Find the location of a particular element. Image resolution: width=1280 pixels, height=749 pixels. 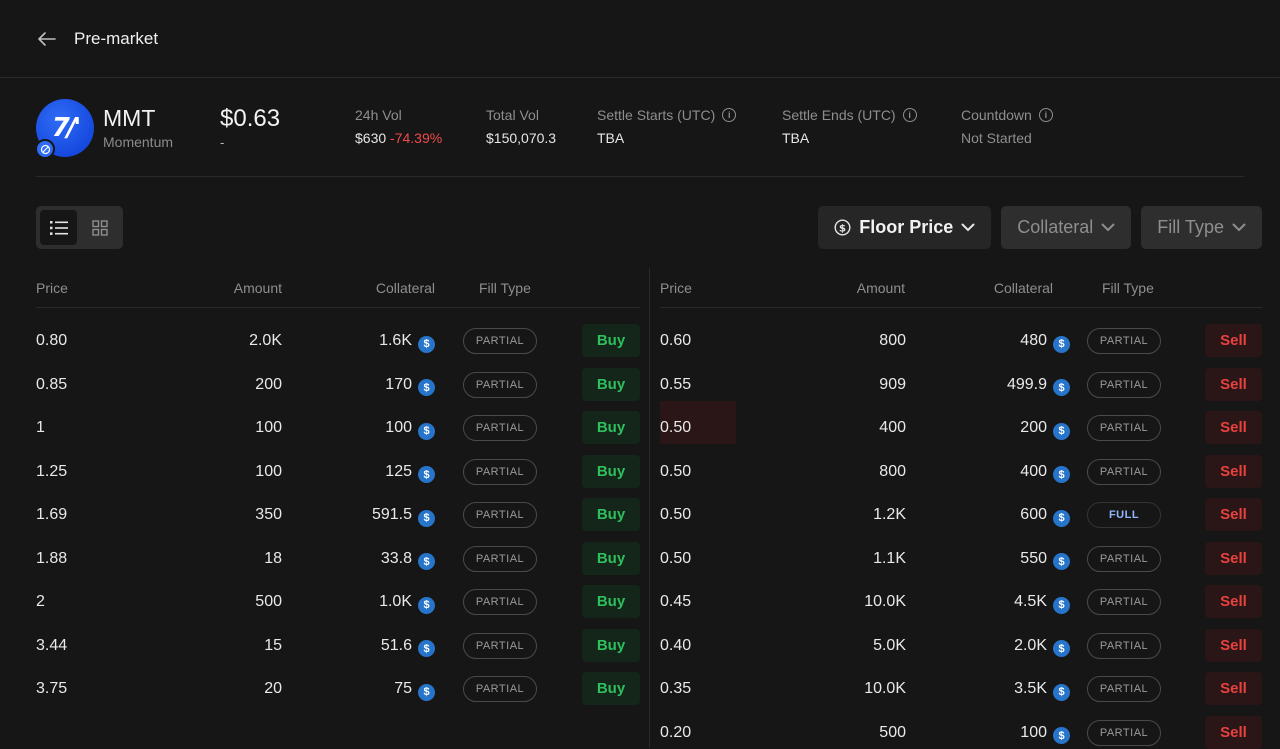

order-amount: 400 is located at coordinates (892, 428).